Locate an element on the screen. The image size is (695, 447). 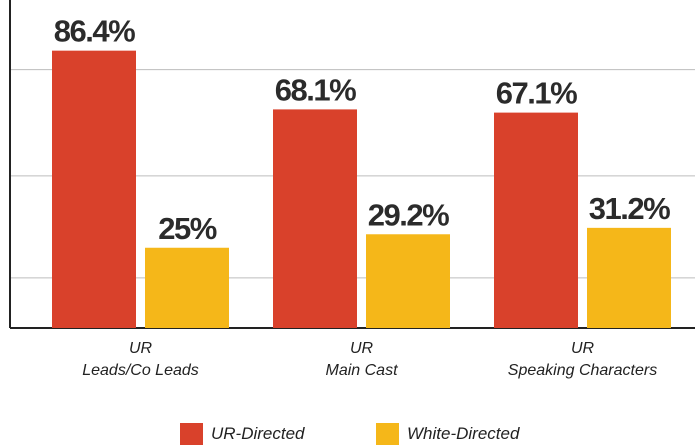
legend-label: White-Directed is located at coordinates (463, 433).